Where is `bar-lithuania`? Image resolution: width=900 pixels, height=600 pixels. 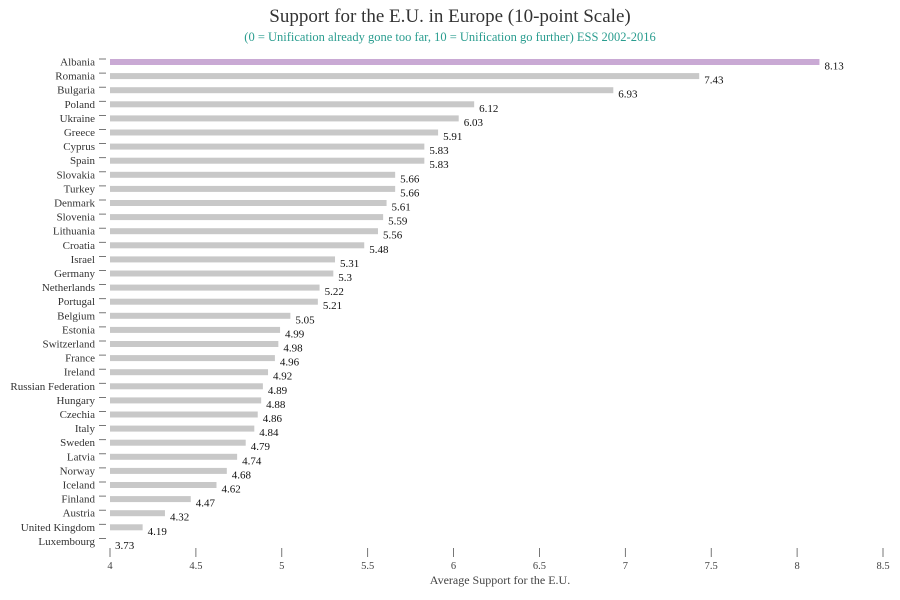 bar-lithuania is located at coordinates (244, 231).